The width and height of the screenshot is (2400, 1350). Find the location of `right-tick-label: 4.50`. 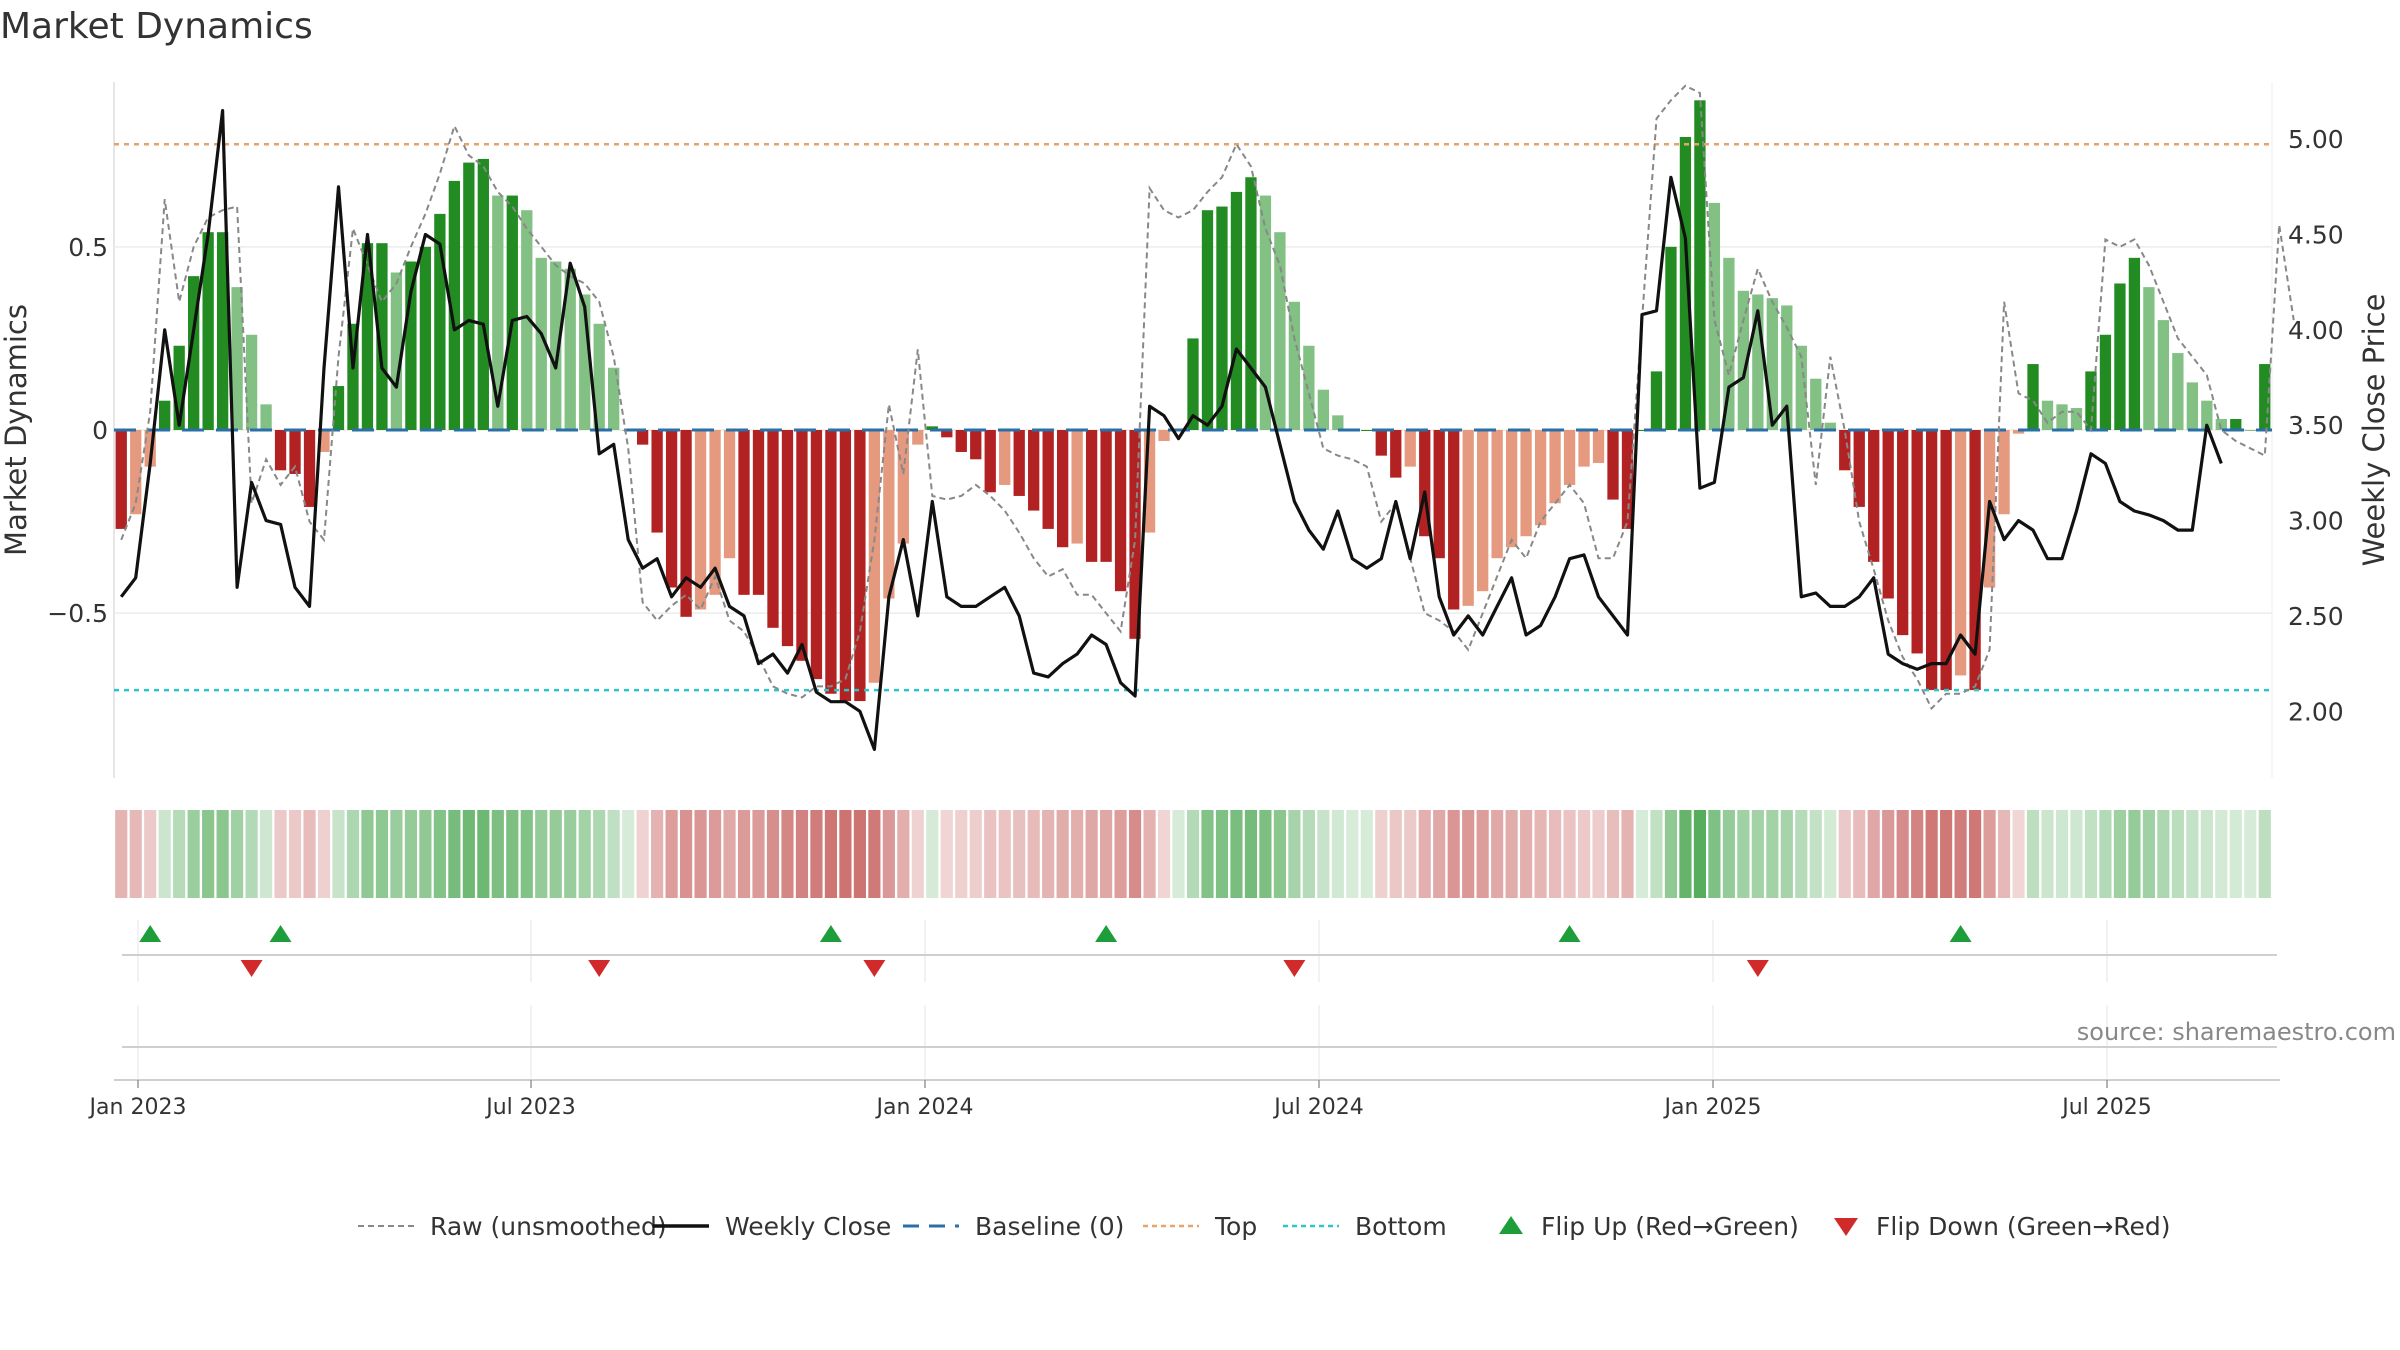

right-tick-label: 4.50 is located at coordinates (2316, 235).